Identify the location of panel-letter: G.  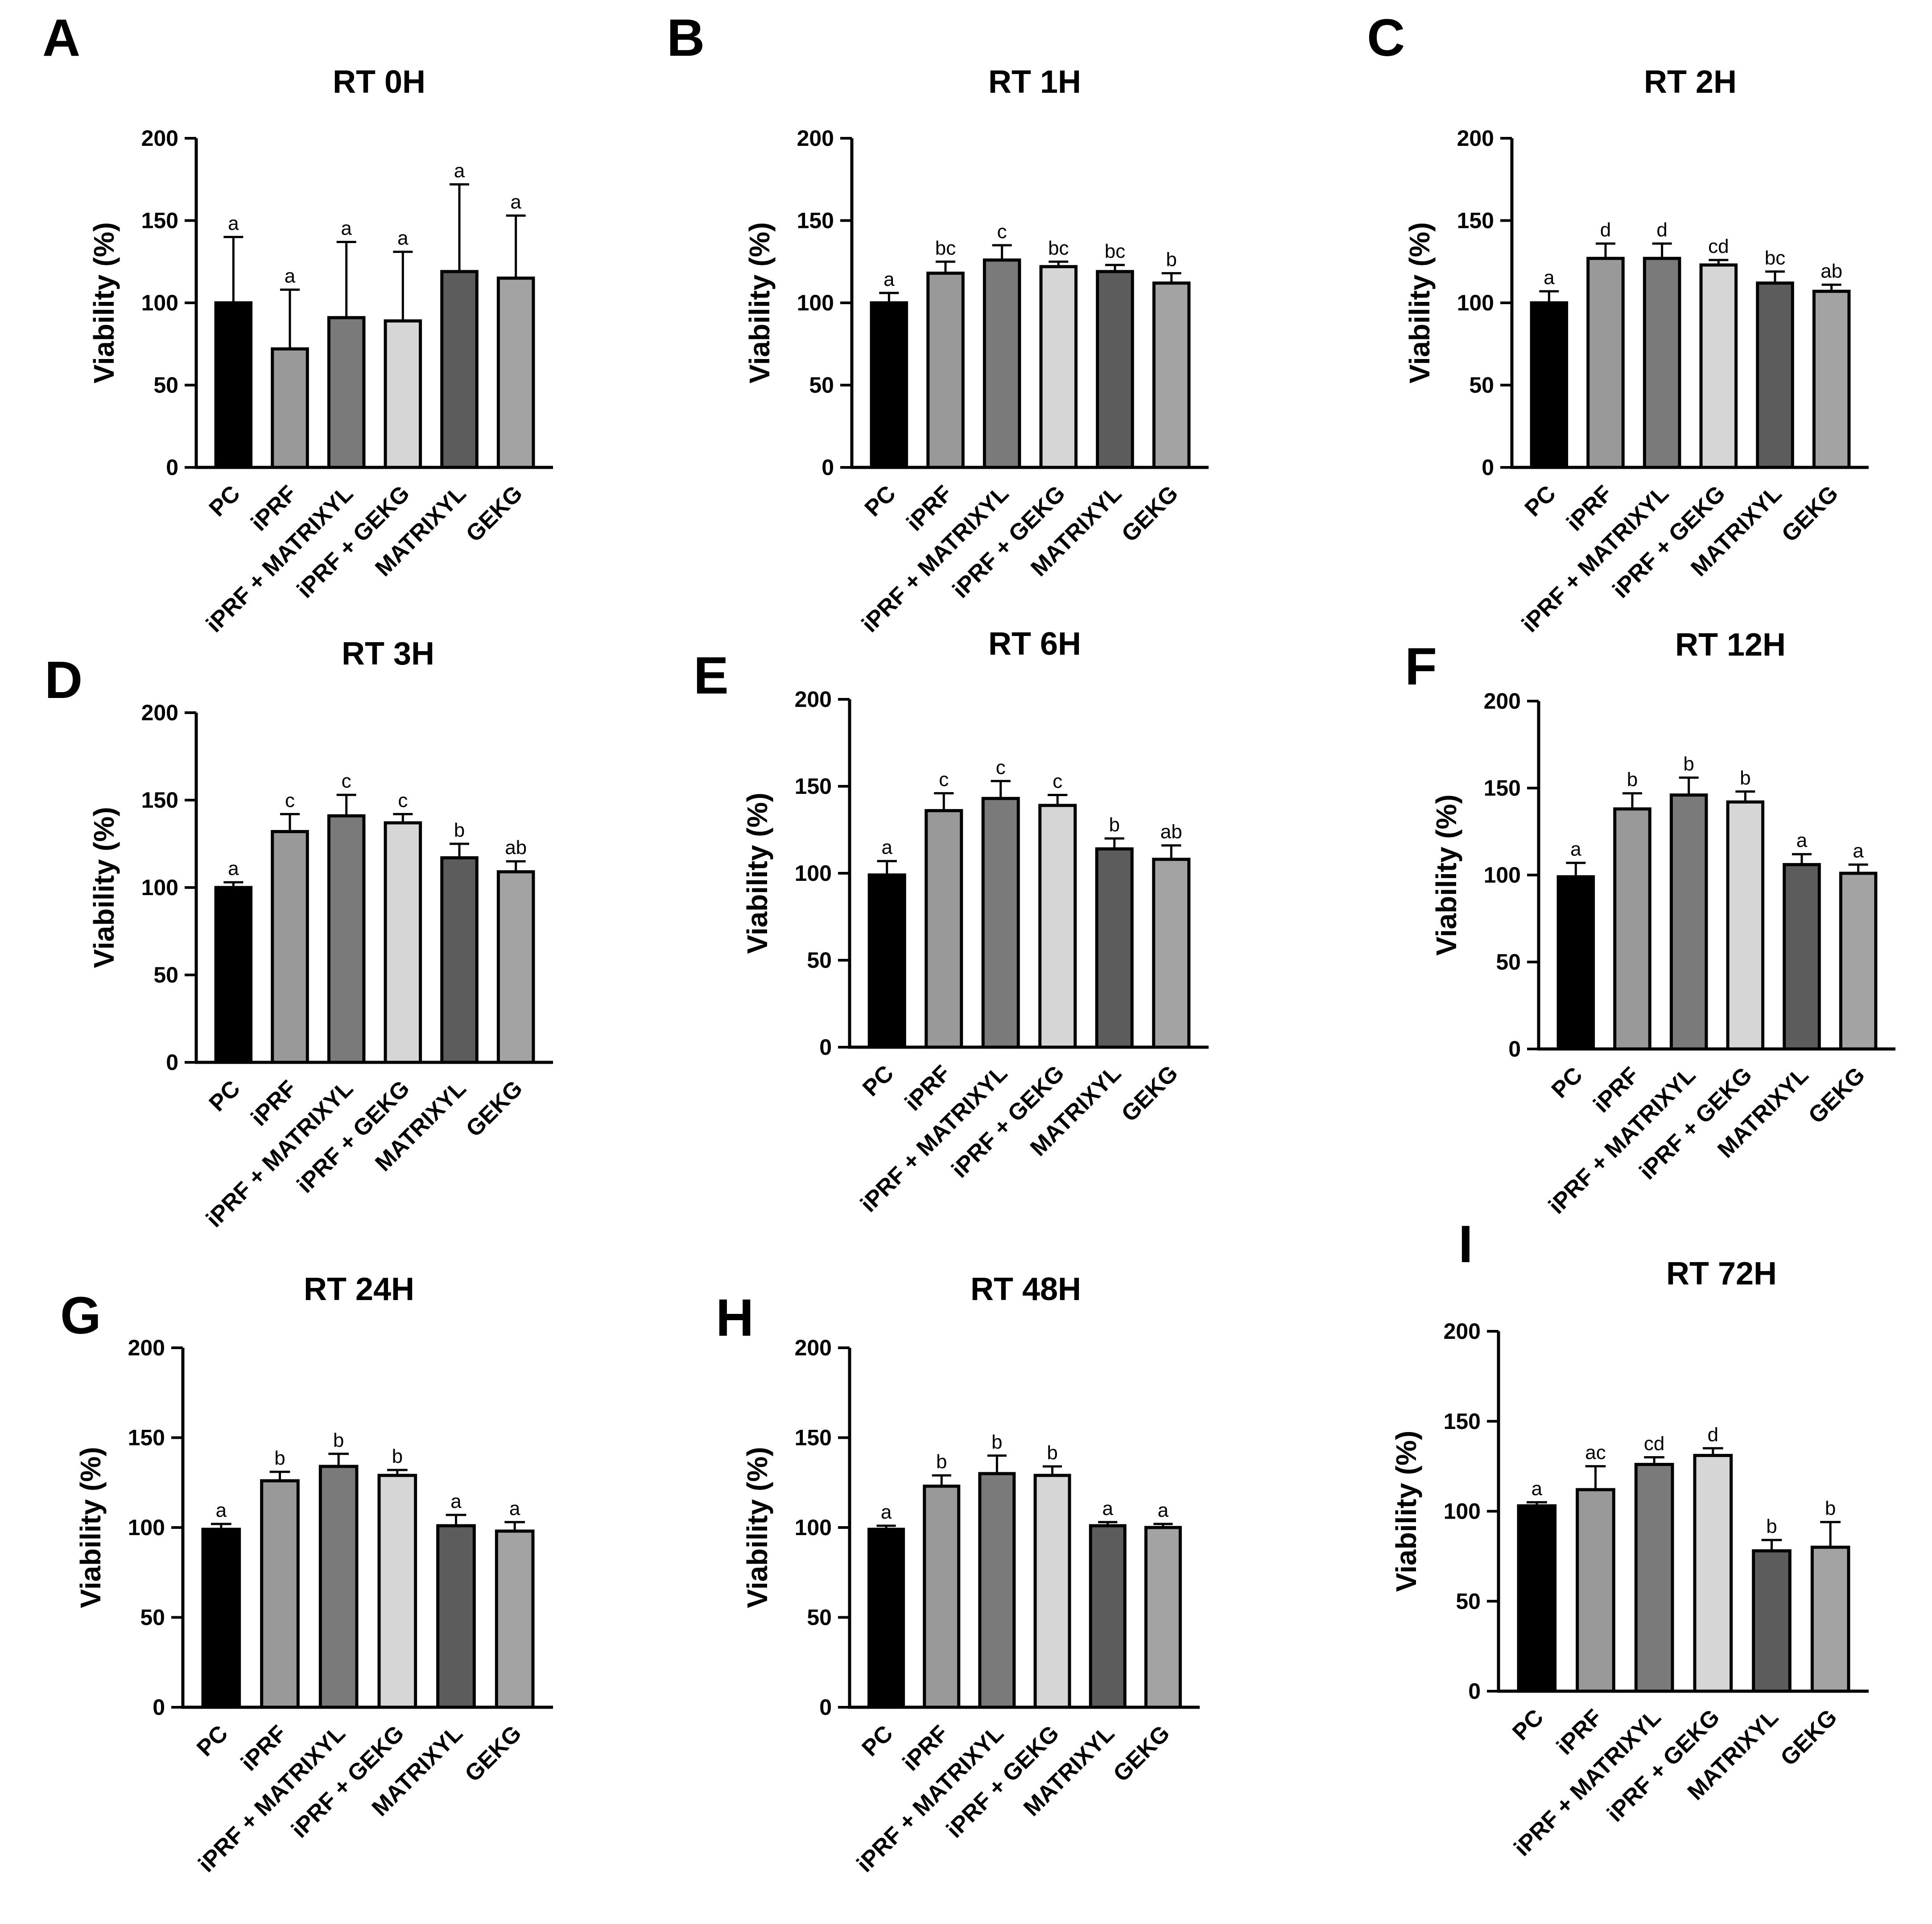
(80, 1315).